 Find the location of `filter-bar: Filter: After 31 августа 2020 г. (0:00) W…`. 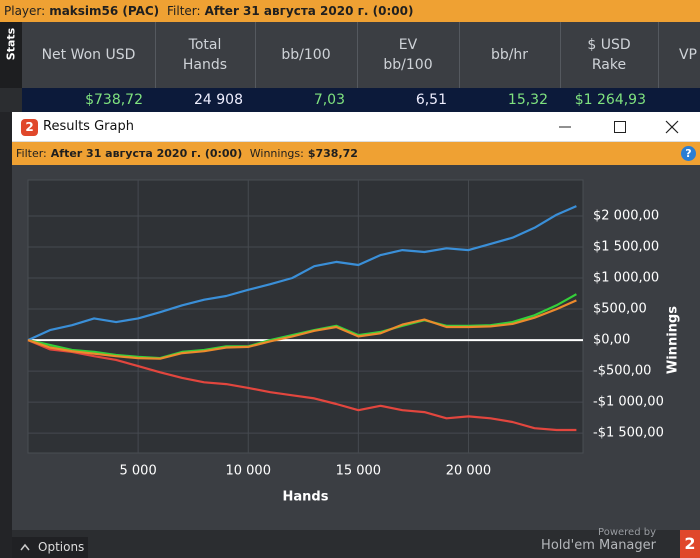

filter-bar: Filter: After 31 августа 2020 г. (0:00) W… is located at coordinates (356, 153).